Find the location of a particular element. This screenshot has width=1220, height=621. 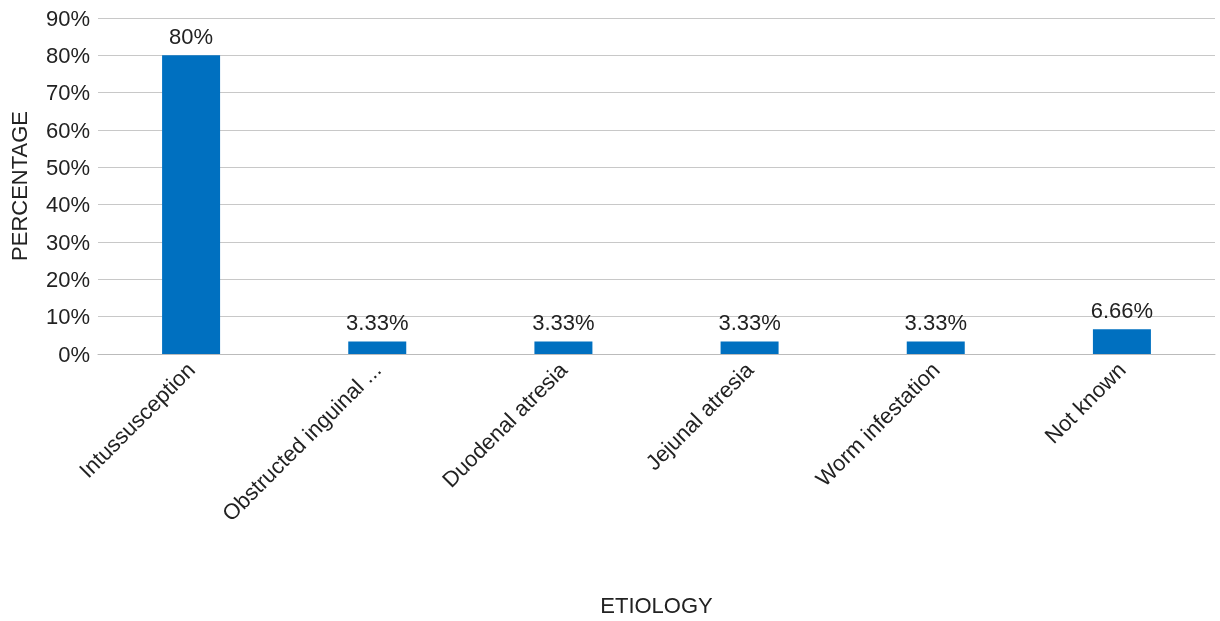

y-tick-label: 80% is located at coordinates (67, 55).